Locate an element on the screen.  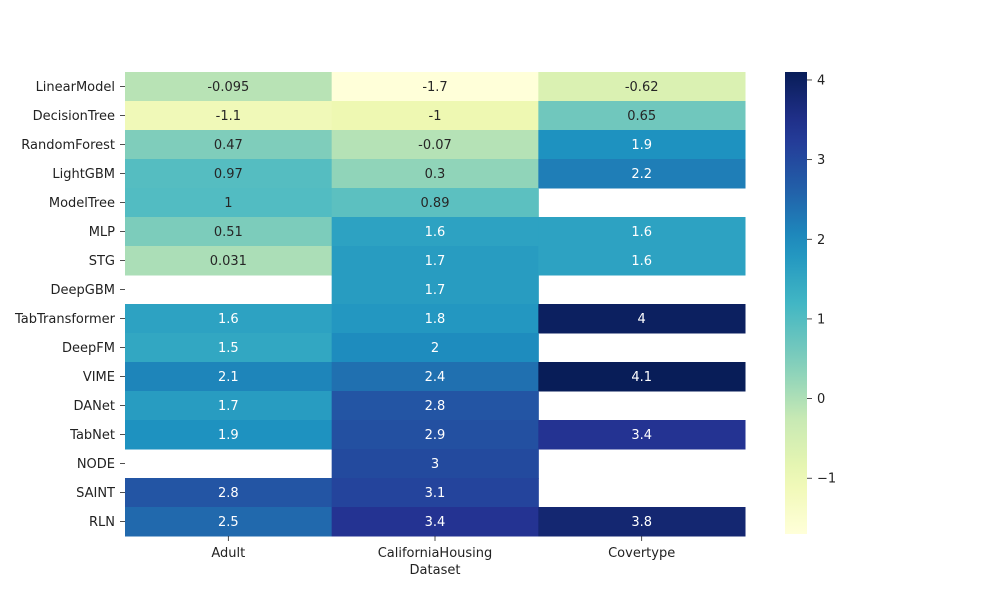
cell-value-label: 0.97 is located at coordinates (228, 174).